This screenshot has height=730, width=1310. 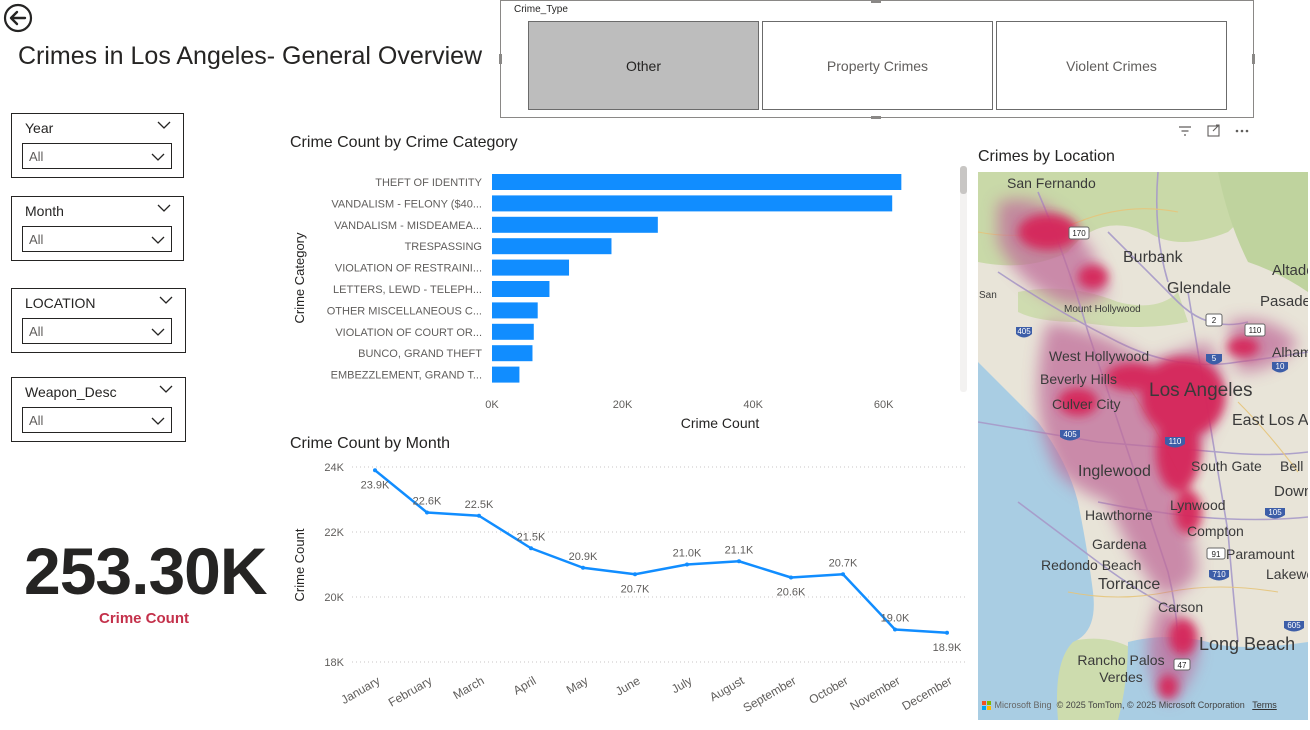 I want to click on weapon-dropdown: All, so click(x=97, y=420).